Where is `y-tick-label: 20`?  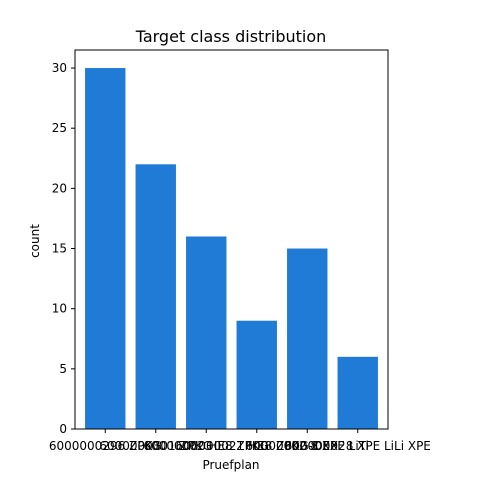
y-tick-label: 20 is located at coordinates (59, 188).